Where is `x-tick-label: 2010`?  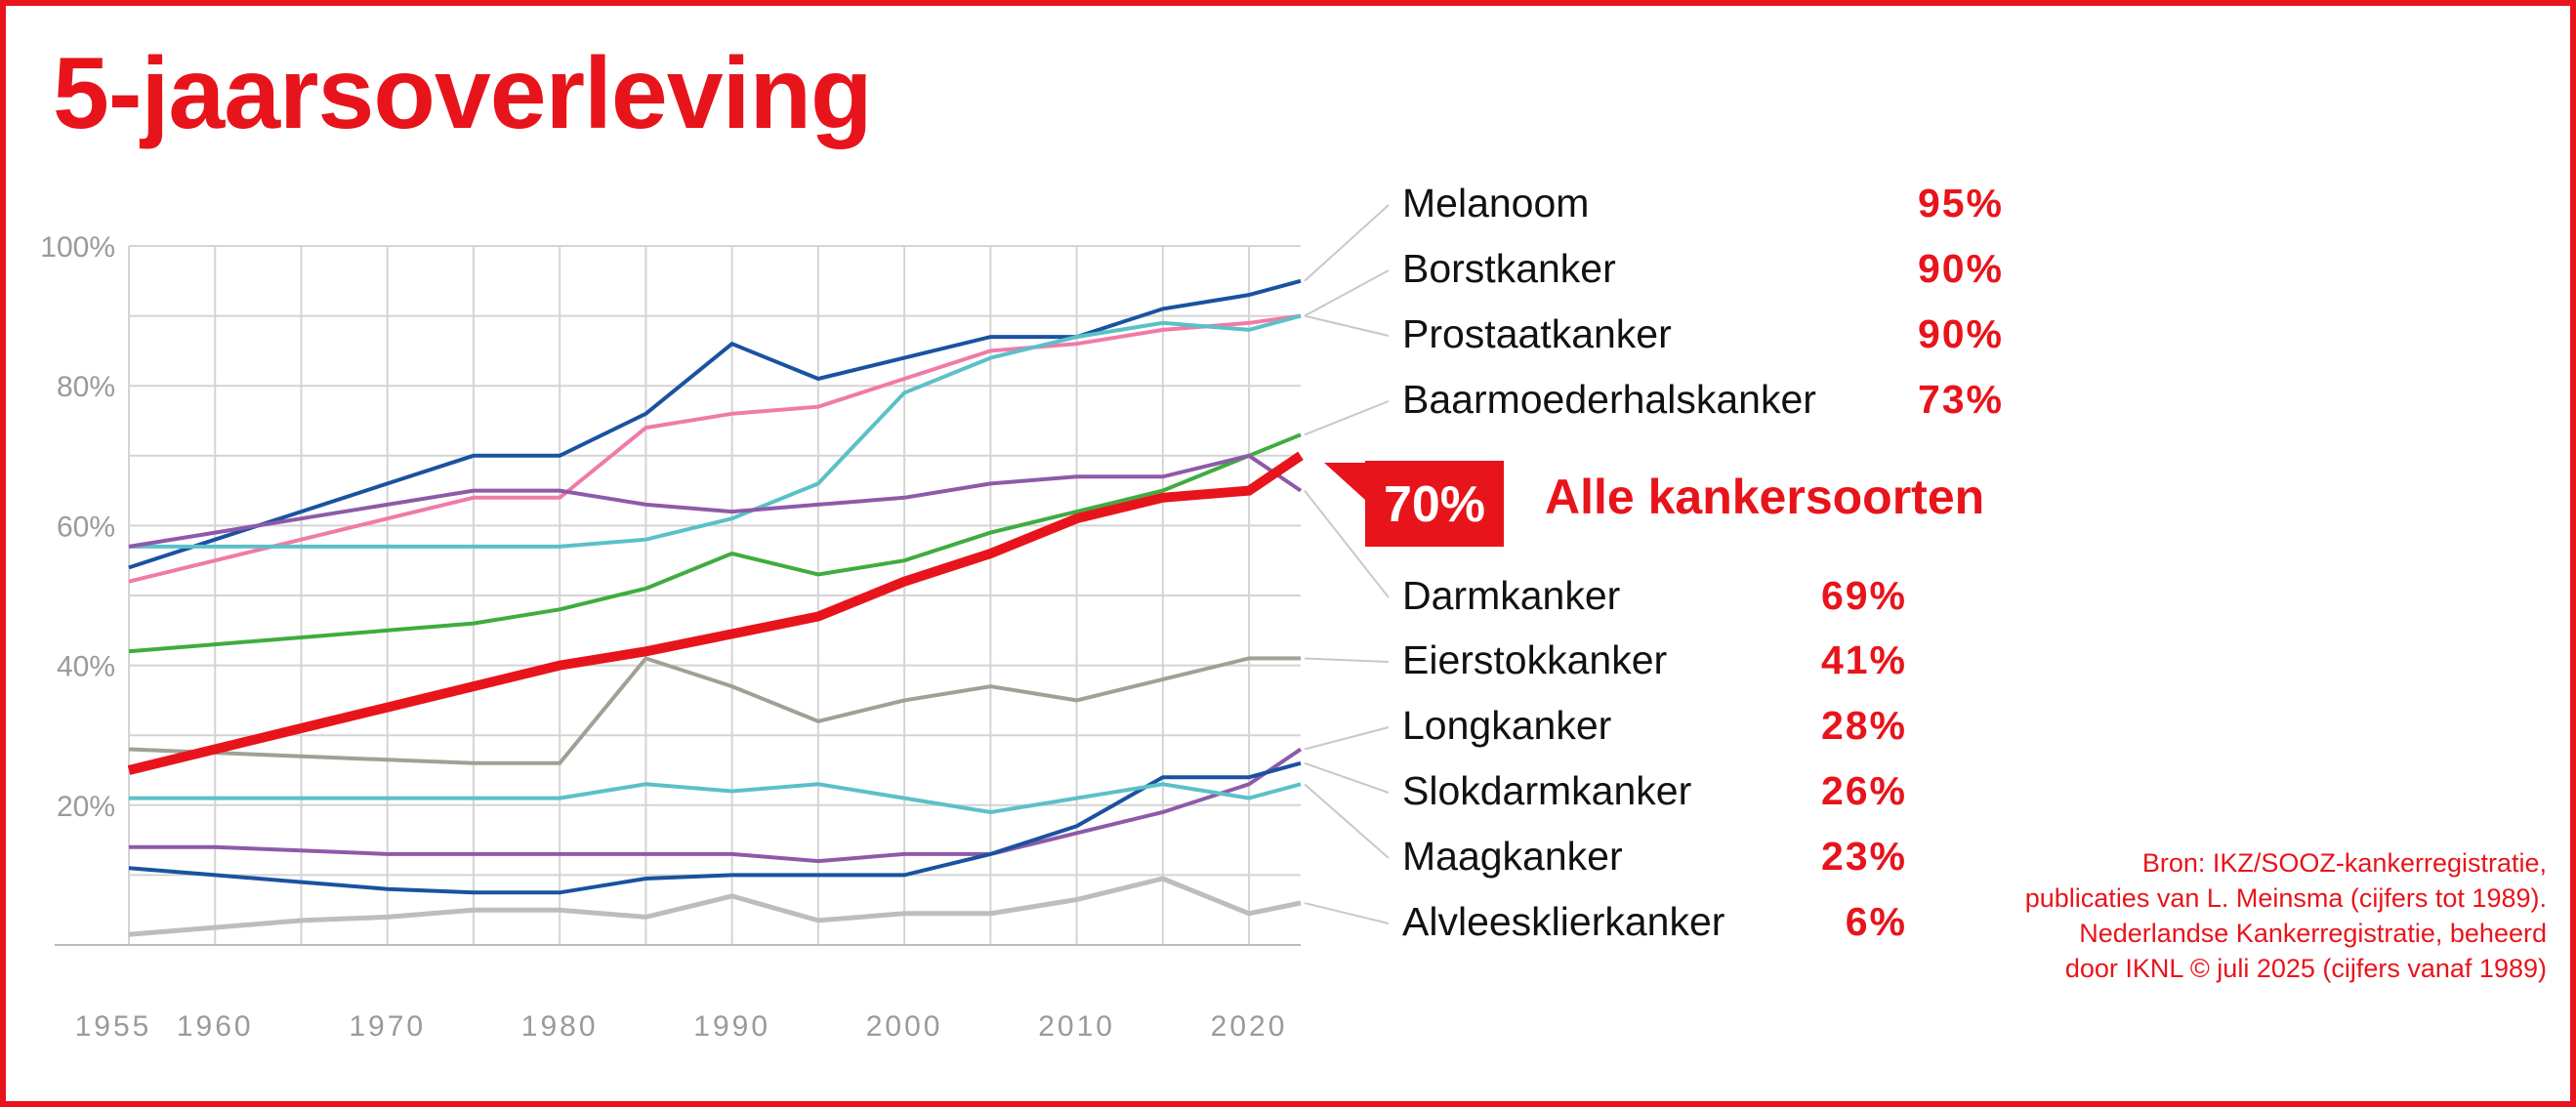
x-tick-label: 2010 is located at coordinates (1076, 1026).